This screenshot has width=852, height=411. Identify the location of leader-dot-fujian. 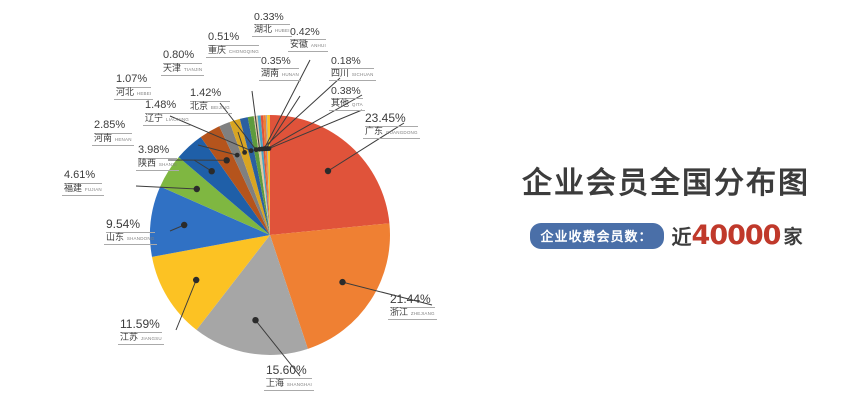
(196, 189).